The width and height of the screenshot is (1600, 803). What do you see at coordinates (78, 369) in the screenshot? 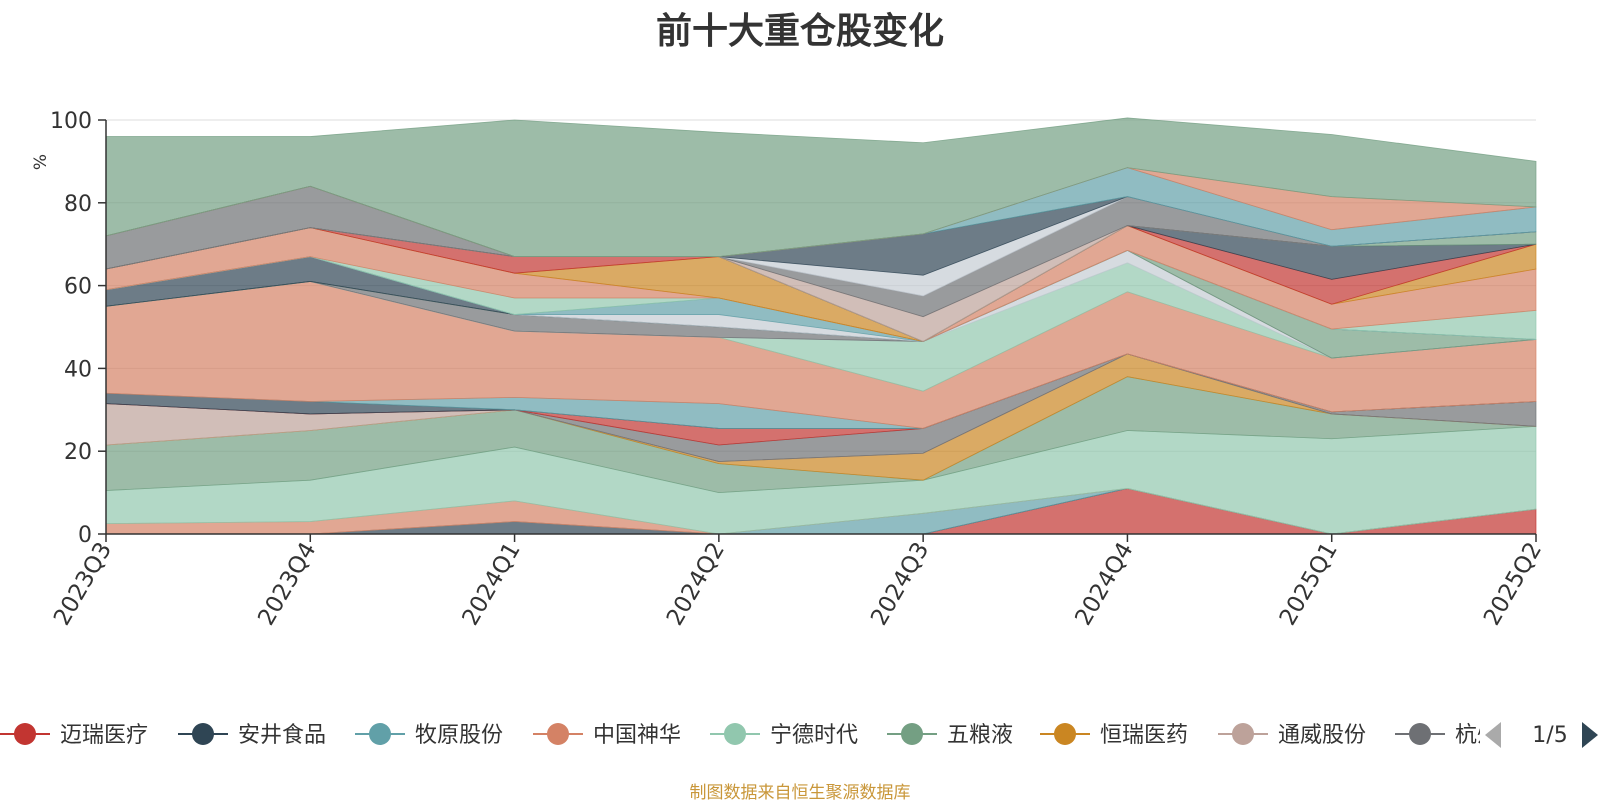
I see `y-tick-label: 40` at bounding box center [78, 369].